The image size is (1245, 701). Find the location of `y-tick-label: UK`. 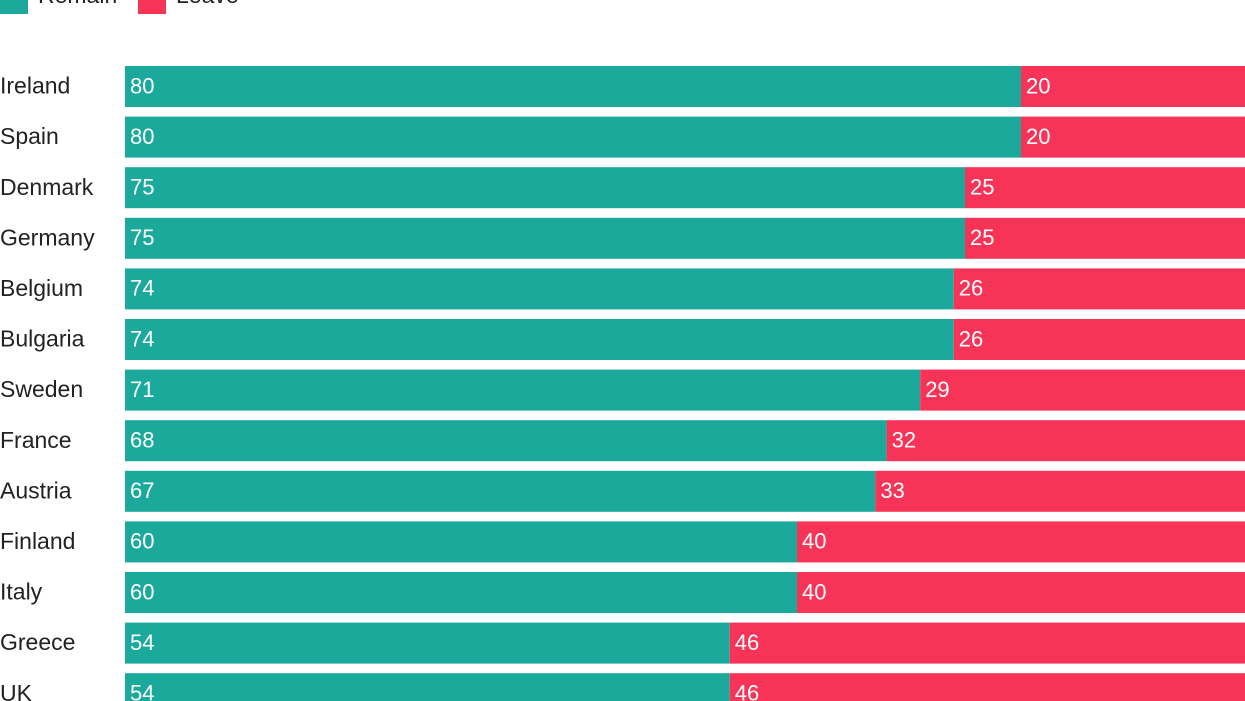

y-tick-label: UK is located at coordinates (16, 690).